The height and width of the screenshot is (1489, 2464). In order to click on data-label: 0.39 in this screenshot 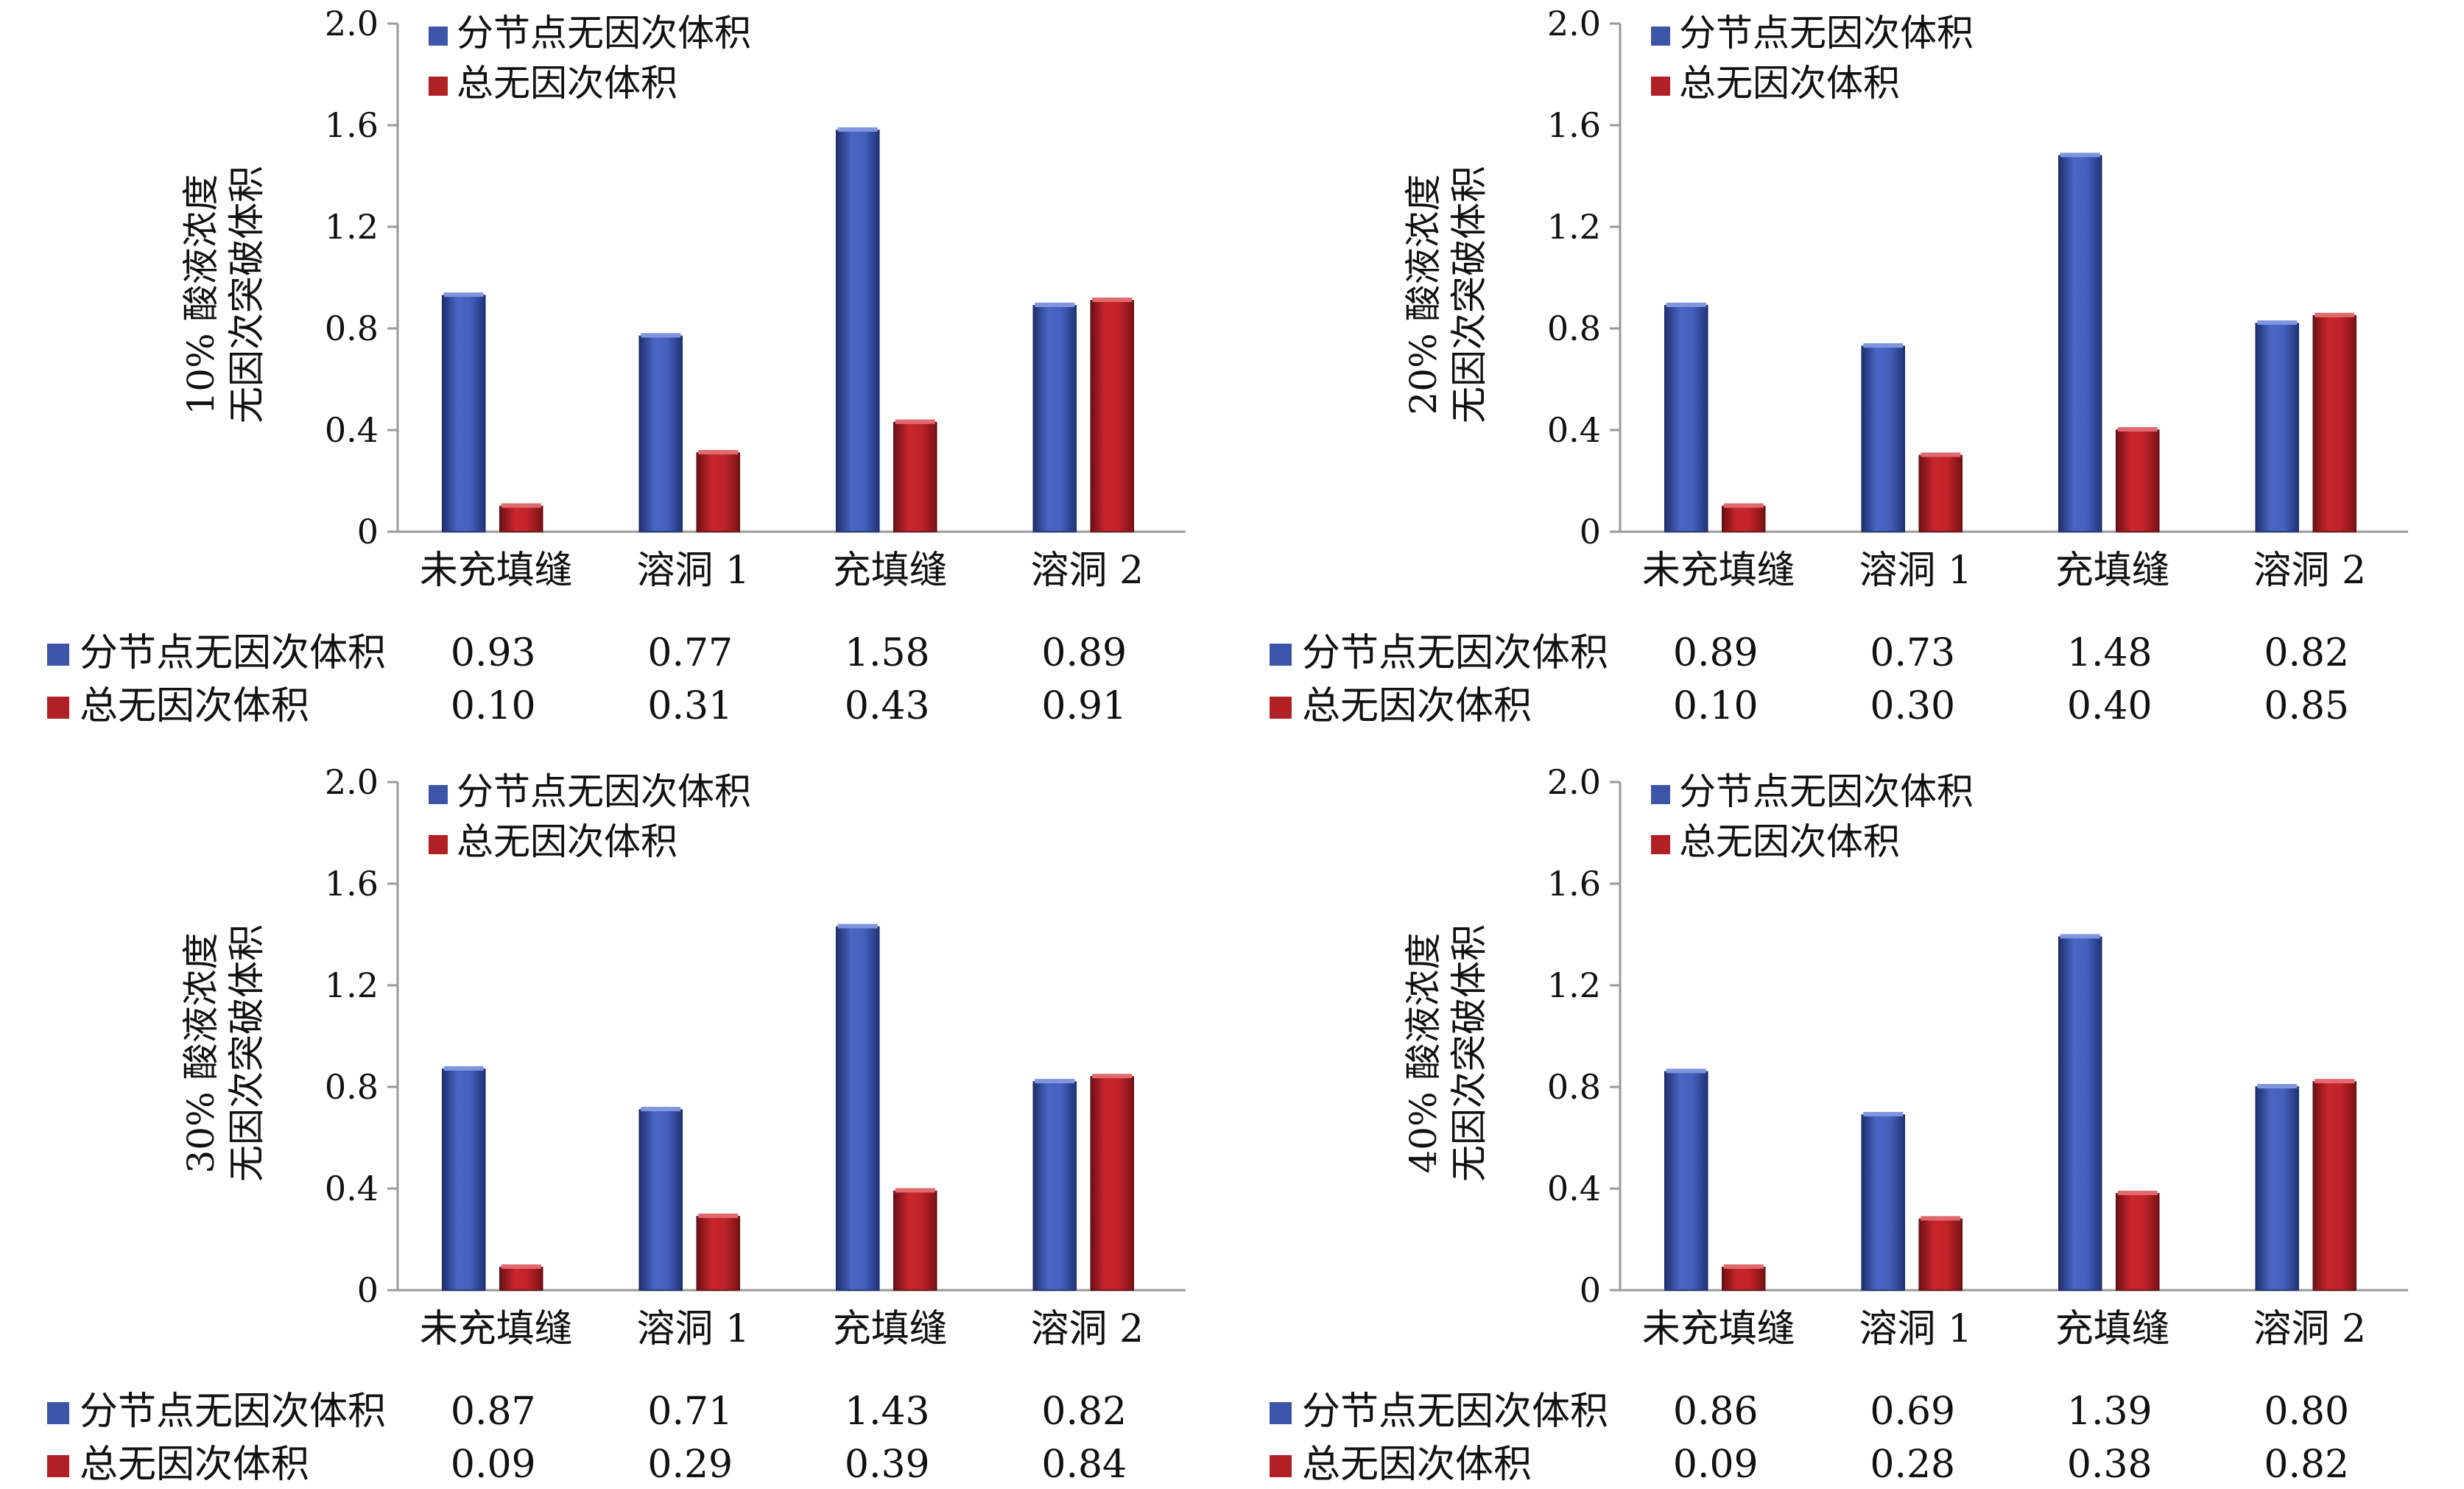, I will do `click(887, 1465)`.